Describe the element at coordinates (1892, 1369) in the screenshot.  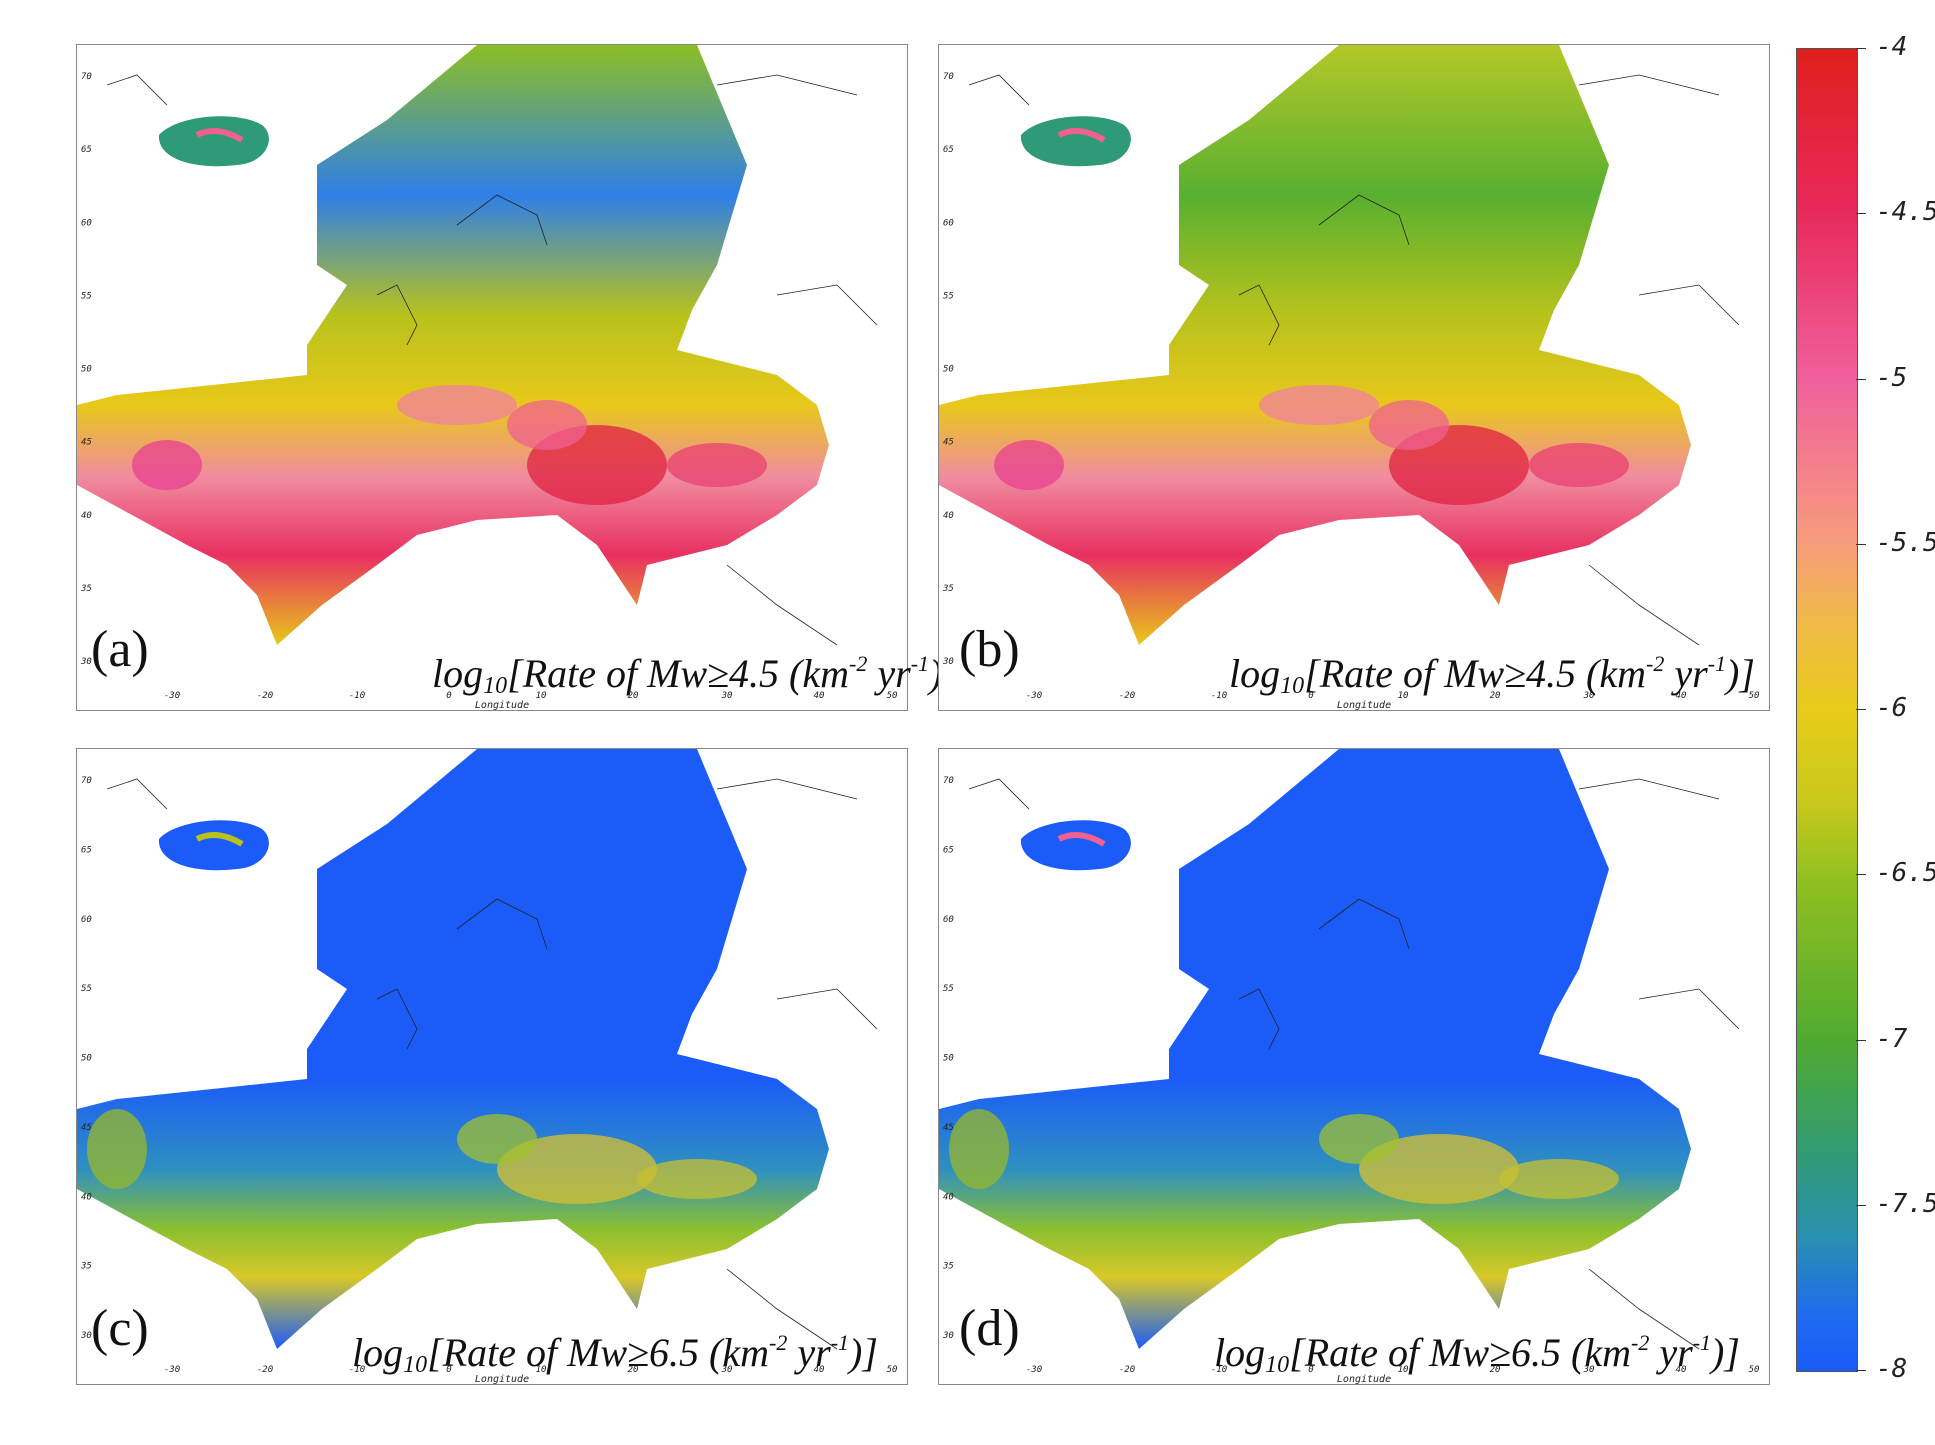
I see `colorbar-label: -8` at that location.